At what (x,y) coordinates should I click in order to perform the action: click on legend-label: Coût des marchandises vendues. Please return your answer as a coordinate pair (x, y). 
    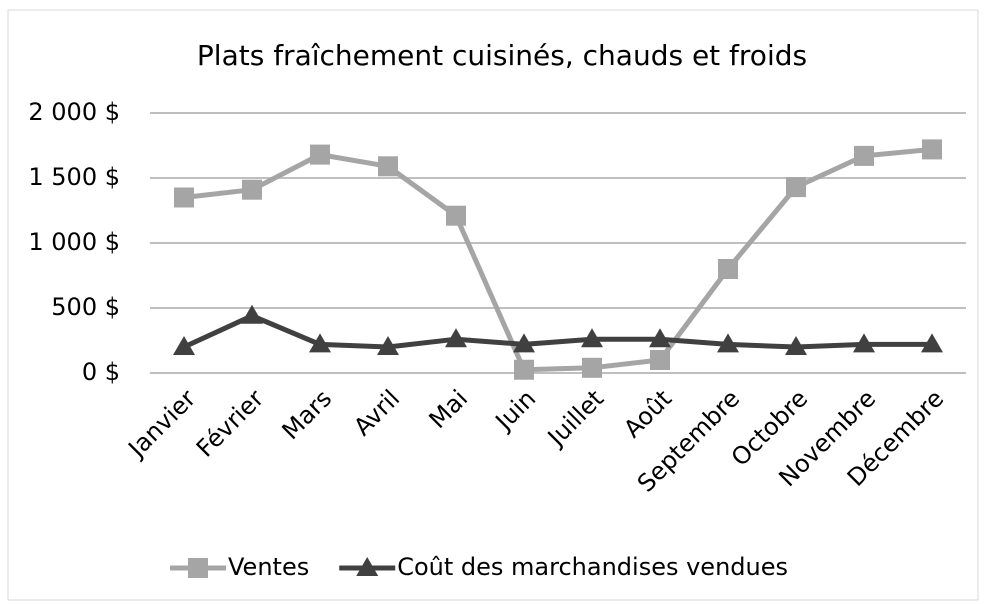
    Looking at the image, I should click on (592, 567).